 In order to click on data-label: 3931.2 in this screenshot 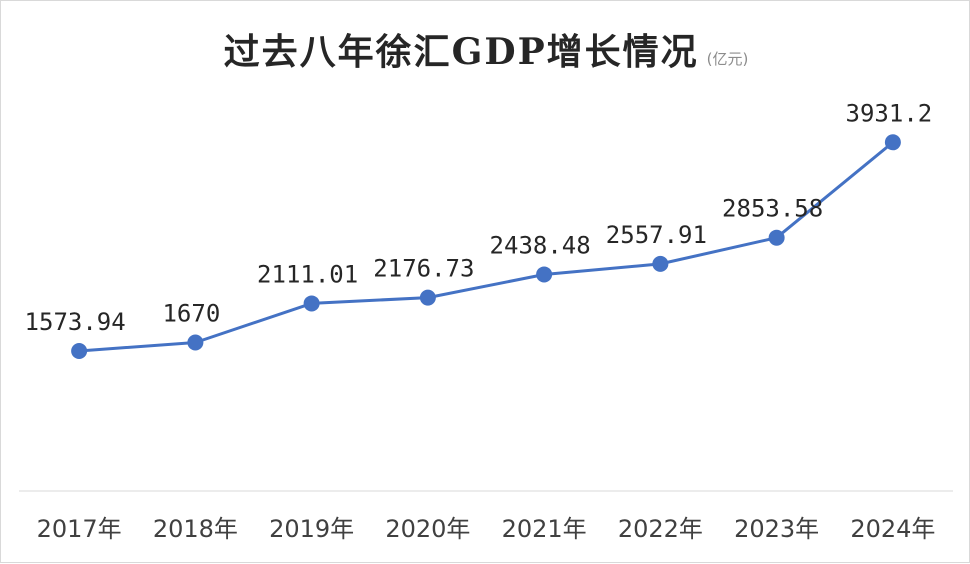, I will do `click(889, 113)`.